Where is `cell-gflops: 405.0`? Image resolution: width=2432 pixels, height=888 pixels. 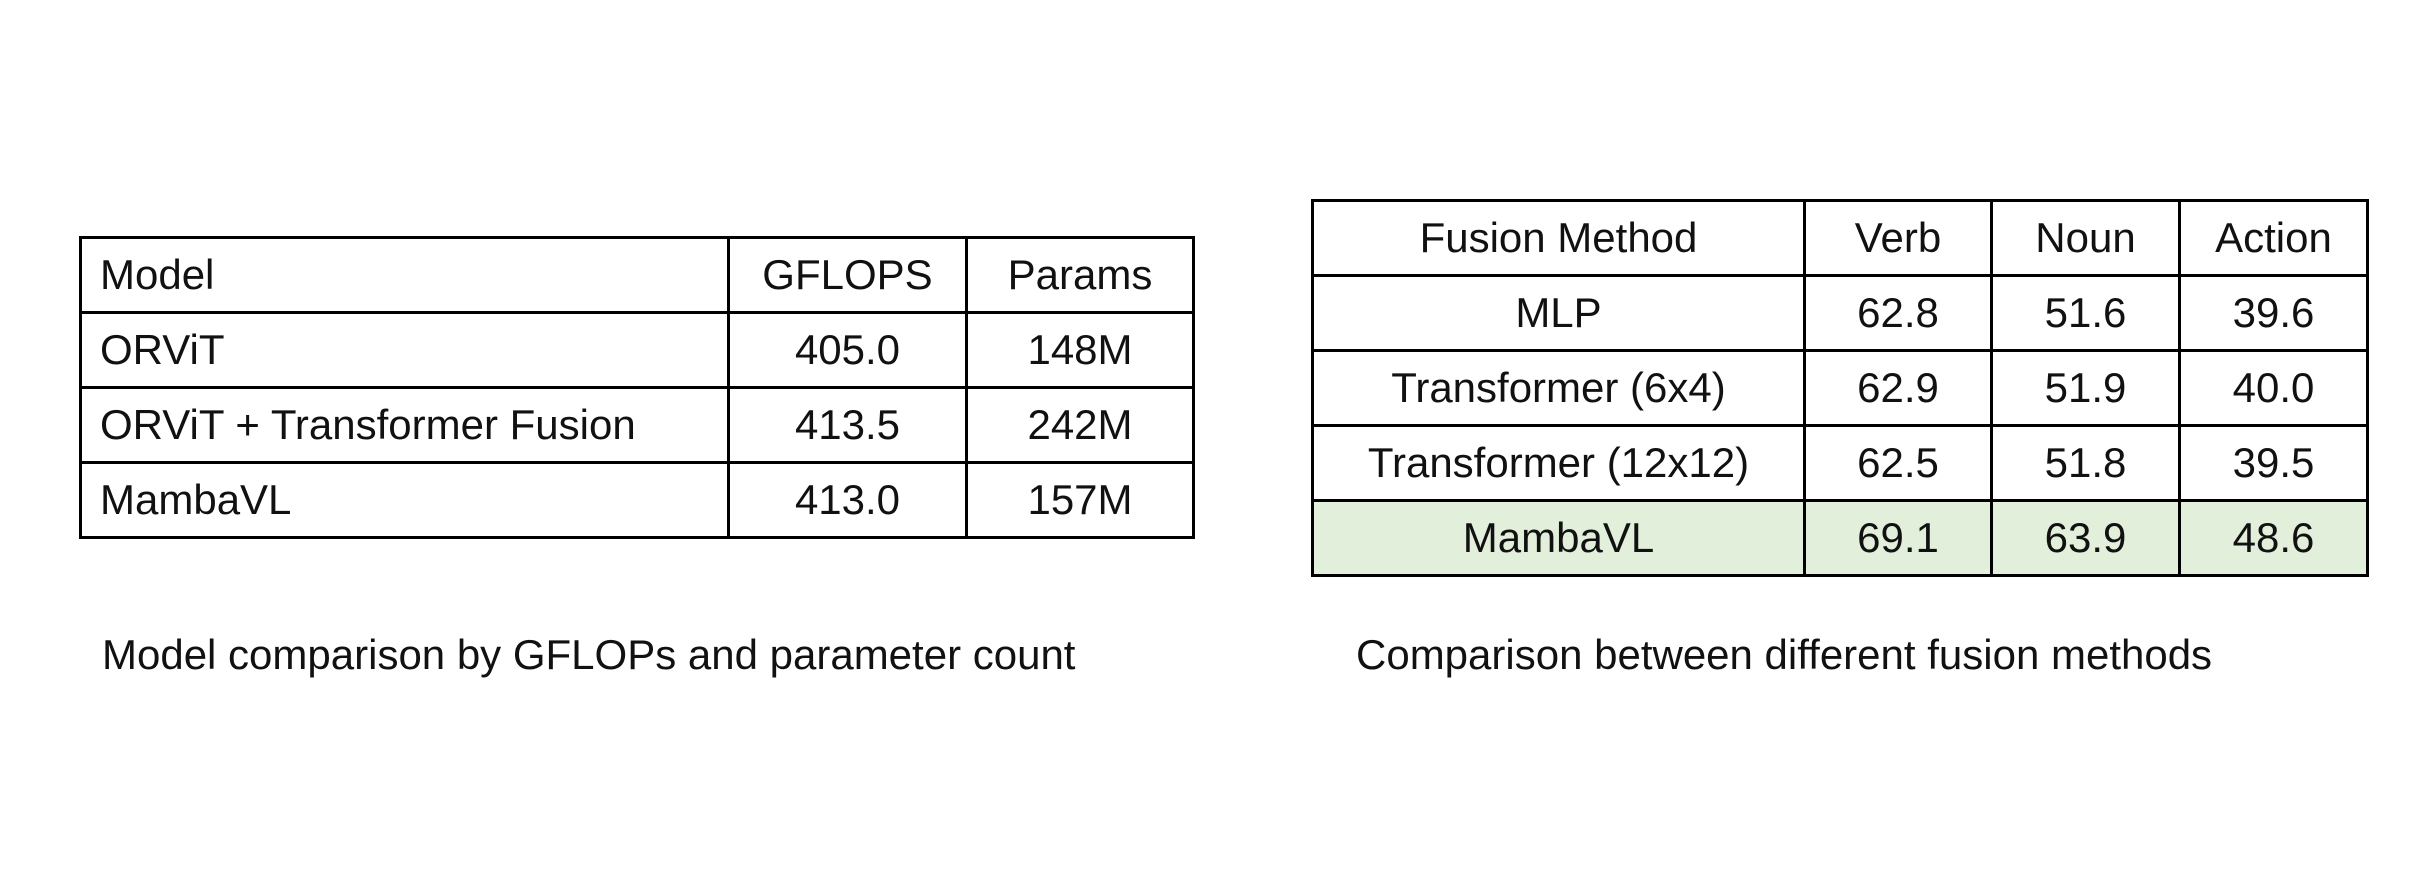
cell-gflops: 405.0 is located at coordinates (847, 350).